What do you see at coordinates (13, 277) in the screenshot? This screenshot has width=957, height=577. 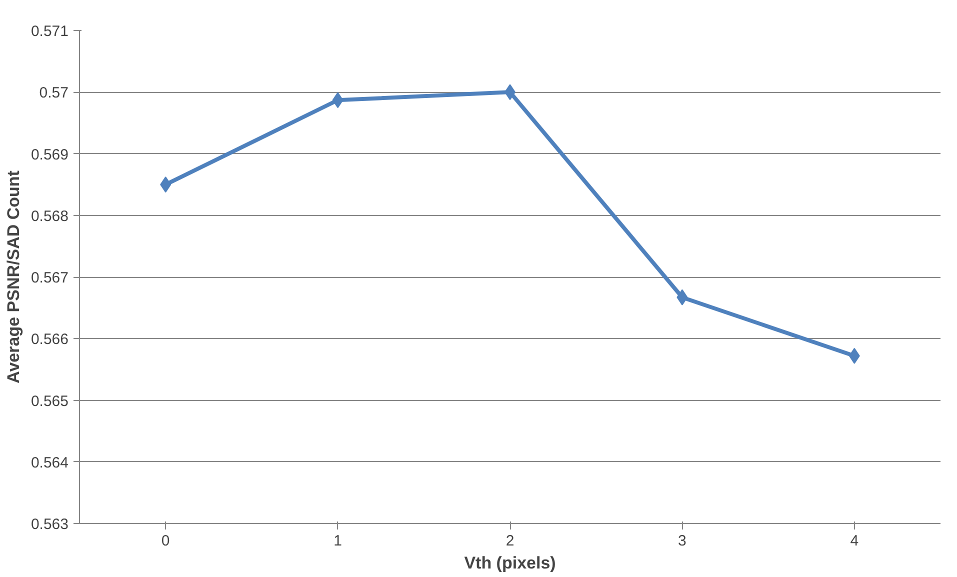 I see `y-axis-title: Average PSNR/SAD Count` at bounding box center [13, 277].